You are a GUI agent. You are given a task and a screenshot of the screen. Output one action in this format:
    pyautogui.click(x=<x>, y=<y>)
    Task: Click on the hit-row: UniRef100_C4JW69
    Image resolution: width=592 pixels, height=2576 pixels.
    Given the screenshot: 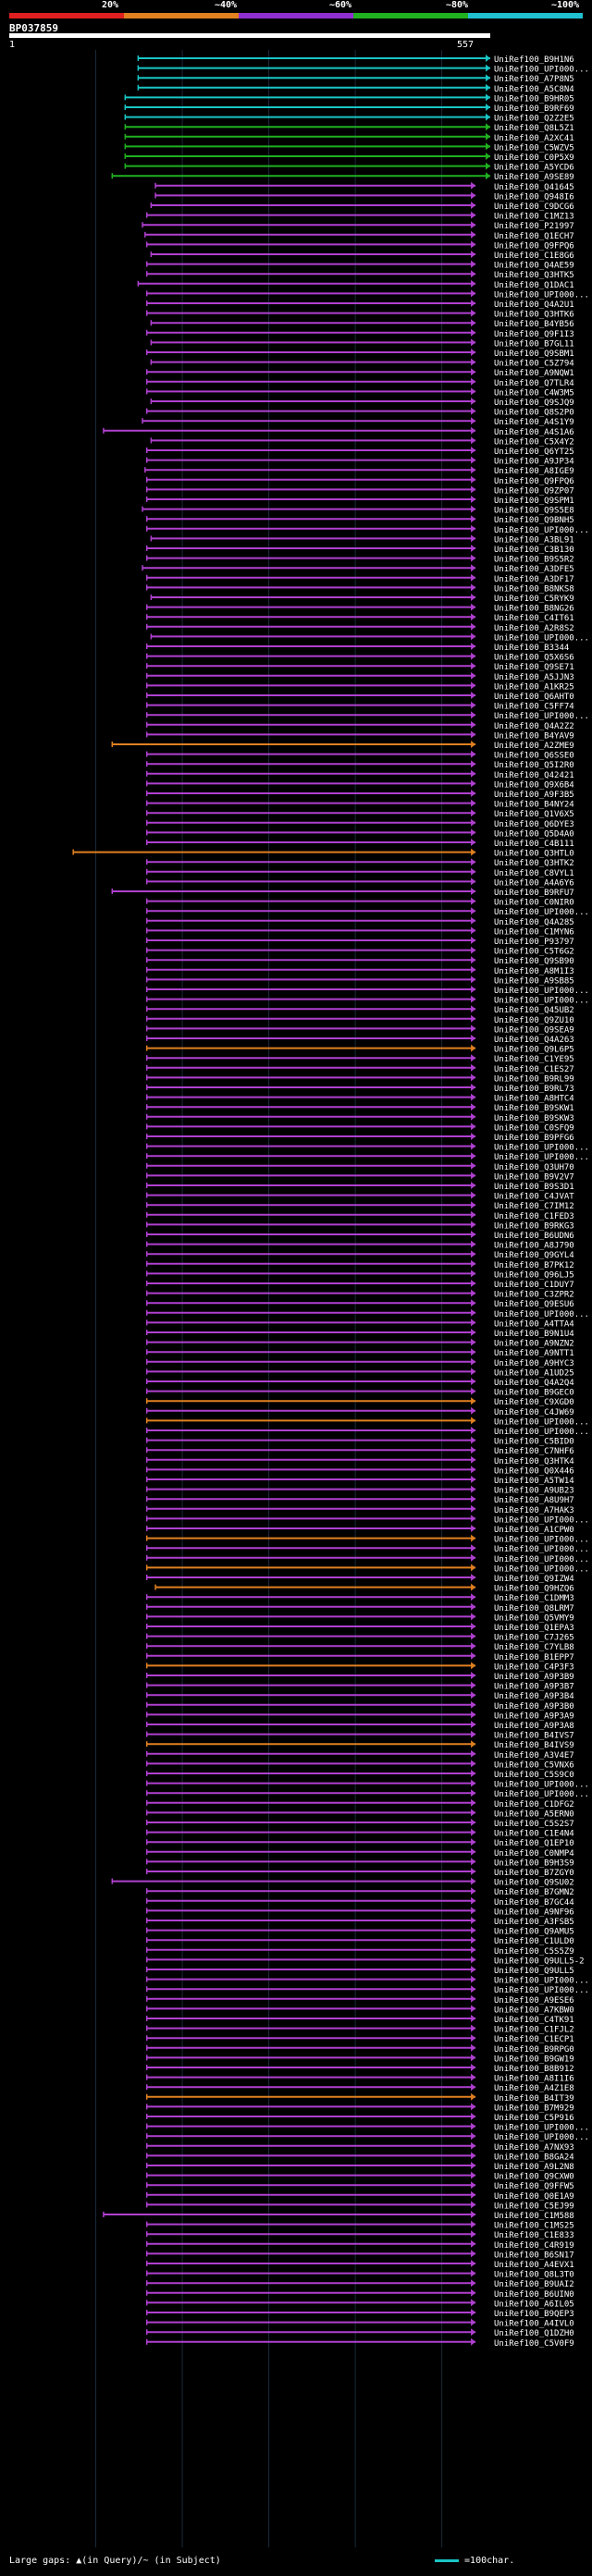 What is the action you would take?
    pyautogui.click(x=359, y=1411)
    